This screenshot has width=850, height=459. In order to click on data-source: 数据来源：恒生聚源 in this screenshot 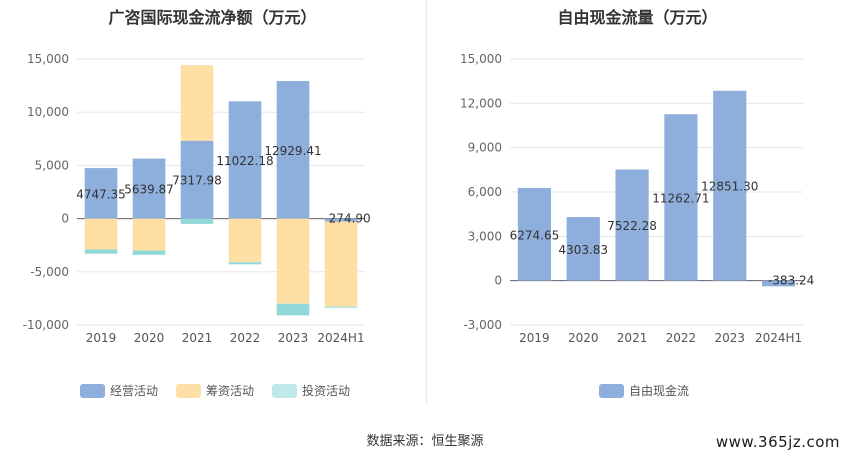, I will do `click(425, 441)`.